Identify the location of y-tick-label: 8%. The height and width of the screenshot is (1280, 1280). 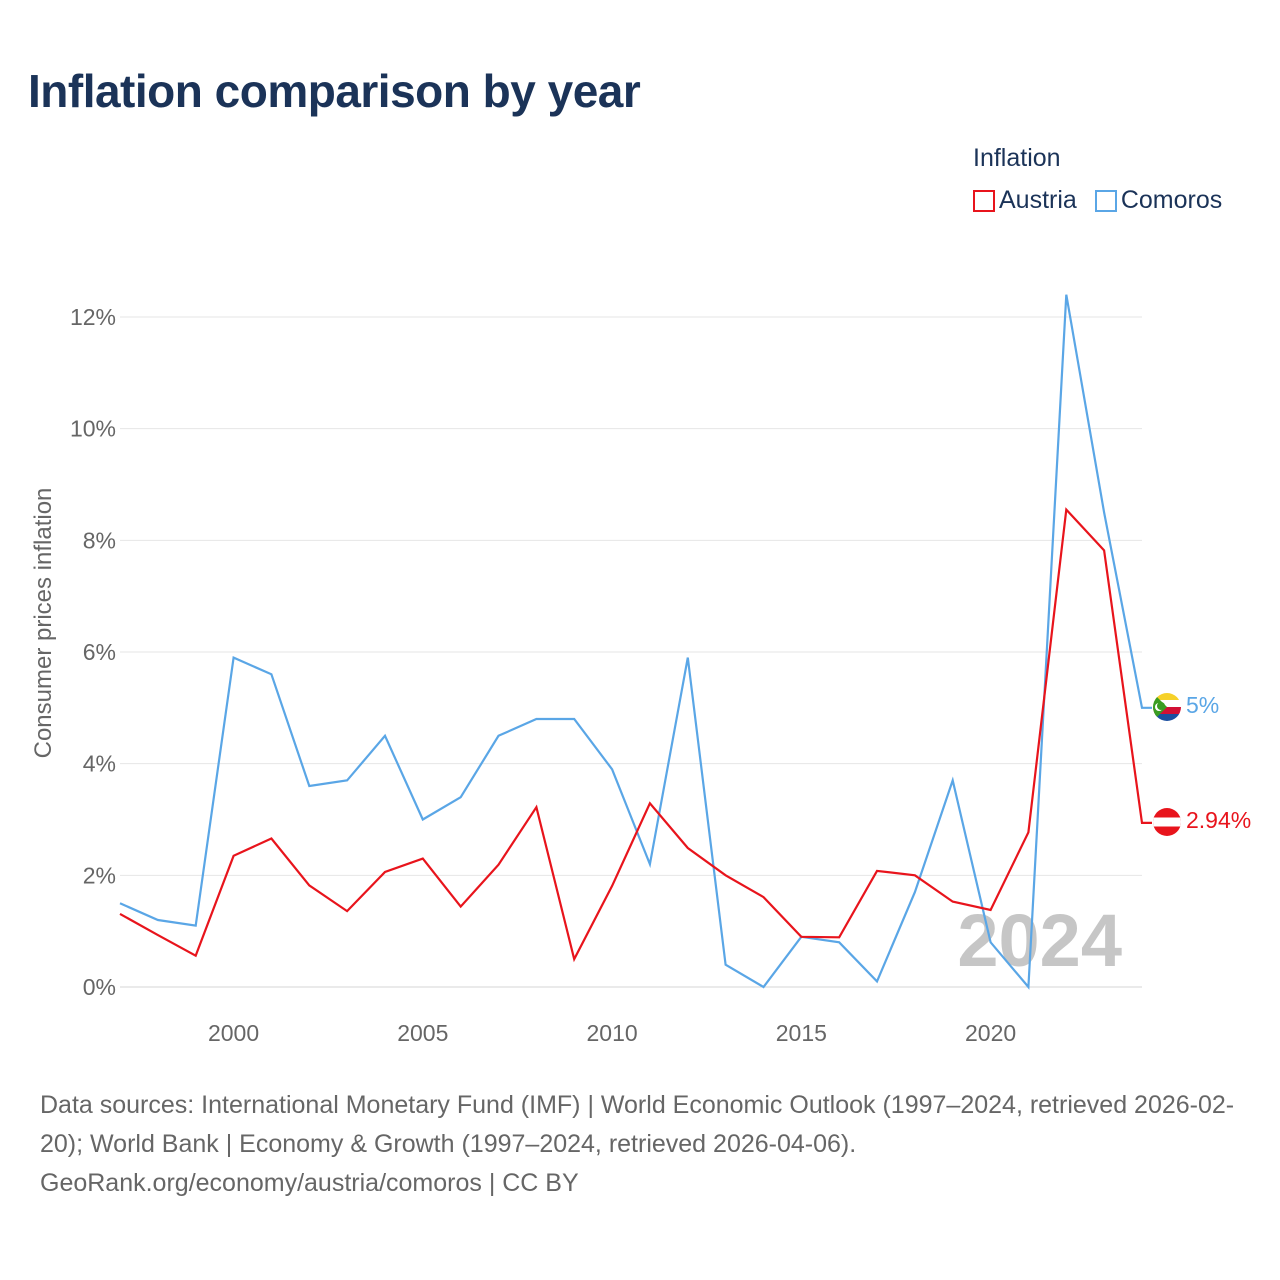
(99, 540).